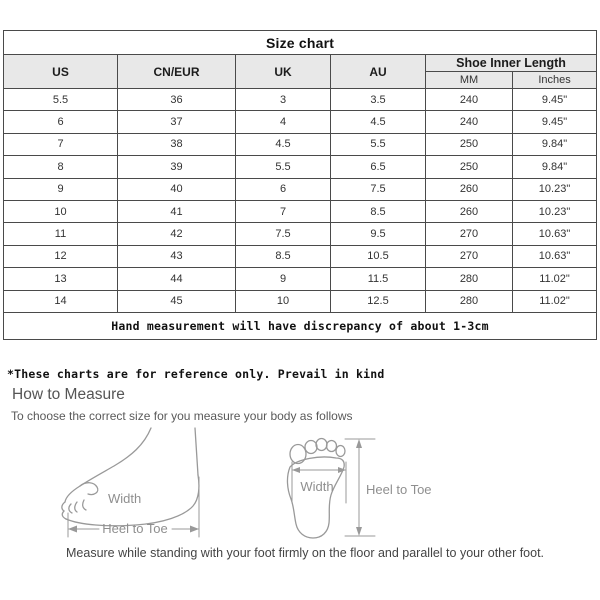  I want to click on top-foot-heel-to-toe-label: Heel to Toe, so click(399, 489).